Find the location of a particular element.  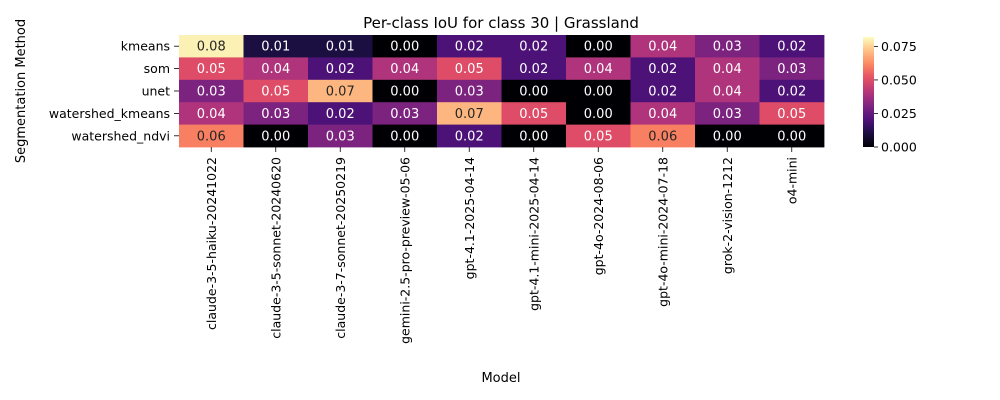

colorbar-tick-label: 0.025 is located at coordinates (899, 113).